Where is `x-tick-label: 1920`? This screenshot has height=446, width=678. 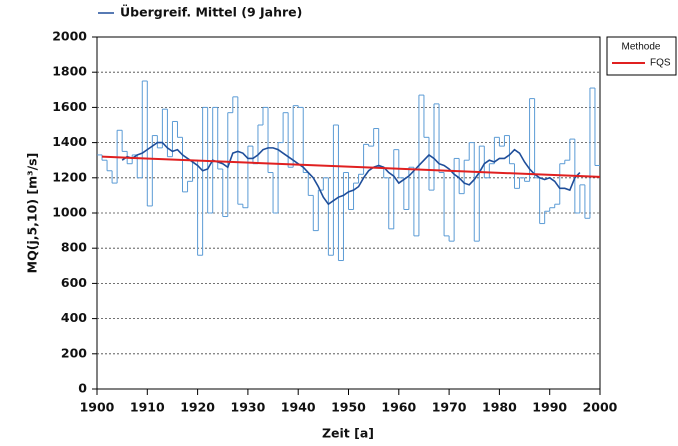
x-tick-label: 1920 is located at coordinates (197, 407).